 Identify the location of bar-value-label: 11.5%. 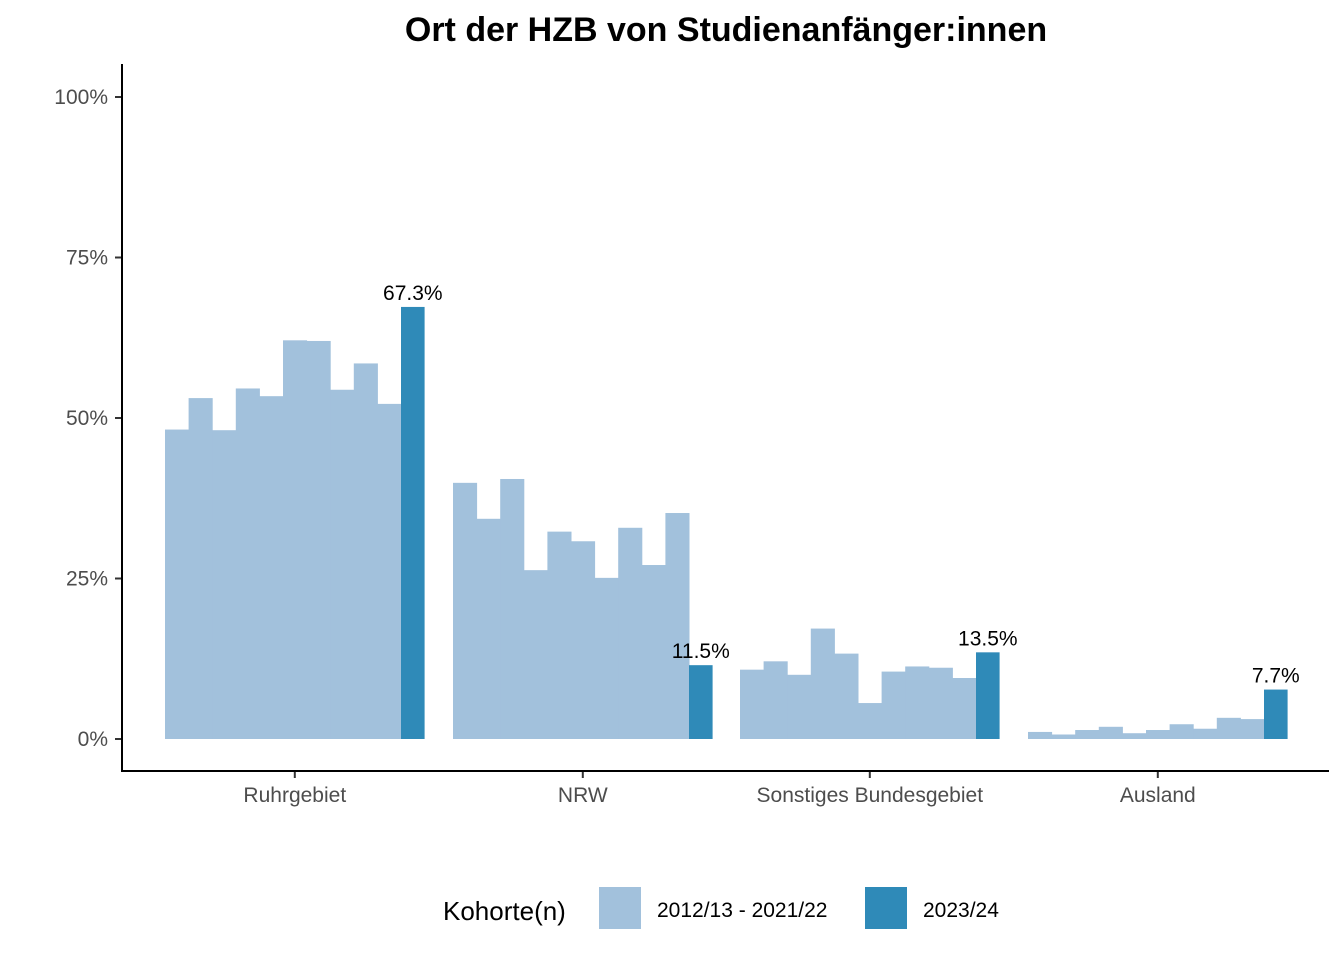
(701, 651).